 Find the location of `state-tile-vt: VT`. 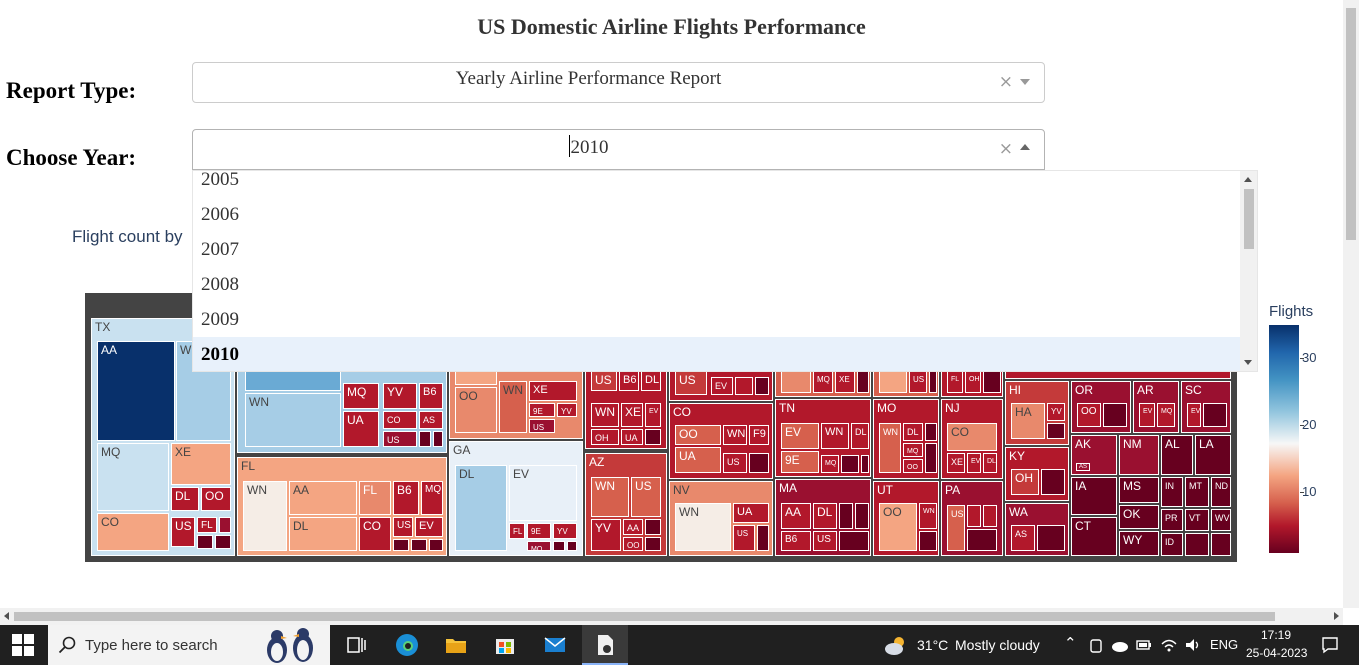

state-tile-vt: VT is located at coordinates (1197, 520).